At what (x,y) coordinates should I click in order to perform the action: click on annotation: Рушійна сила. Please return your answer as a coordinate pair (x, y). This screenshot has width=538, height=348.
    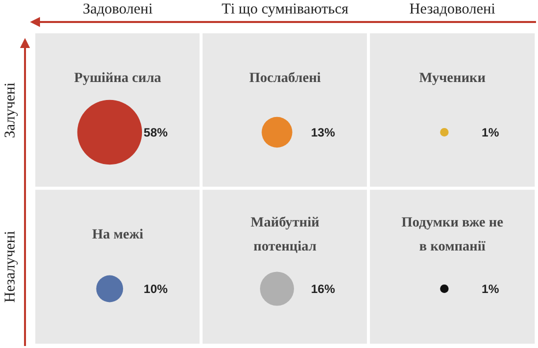
    Looking at the image, I should click on (118, 78).